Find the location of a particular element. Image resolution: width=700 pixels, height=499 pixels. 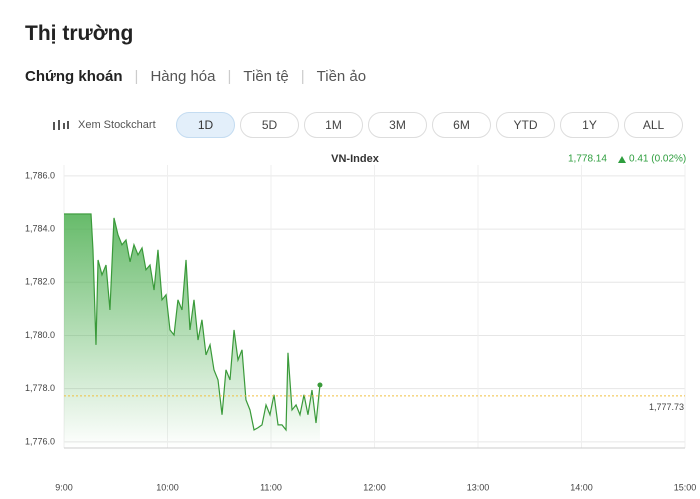

tab: Tiền tệ is located at coordinates (266, 76).